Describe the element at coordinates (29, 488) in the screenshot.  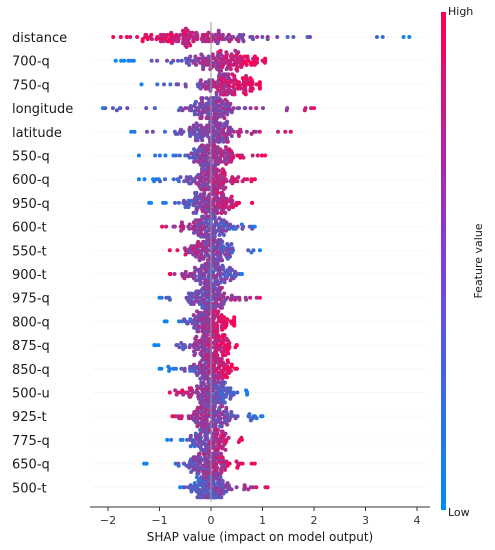
I see `feature-label: 500-t` at that location.